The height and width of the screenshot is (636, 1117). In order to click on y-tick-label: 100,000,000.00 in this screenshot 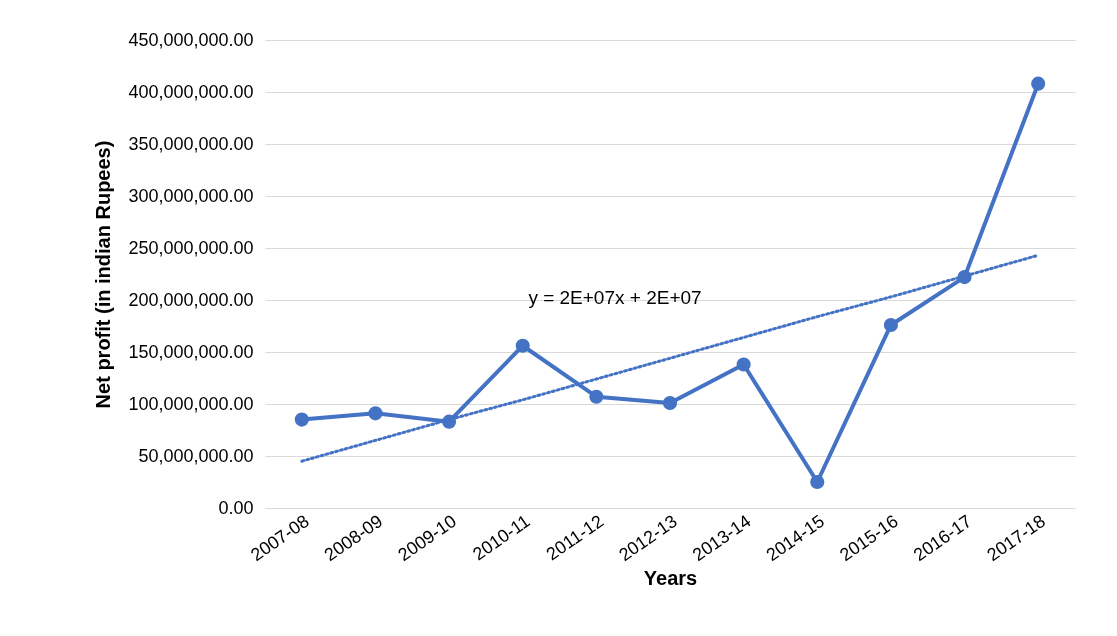, I will do `click(191, 403)`.